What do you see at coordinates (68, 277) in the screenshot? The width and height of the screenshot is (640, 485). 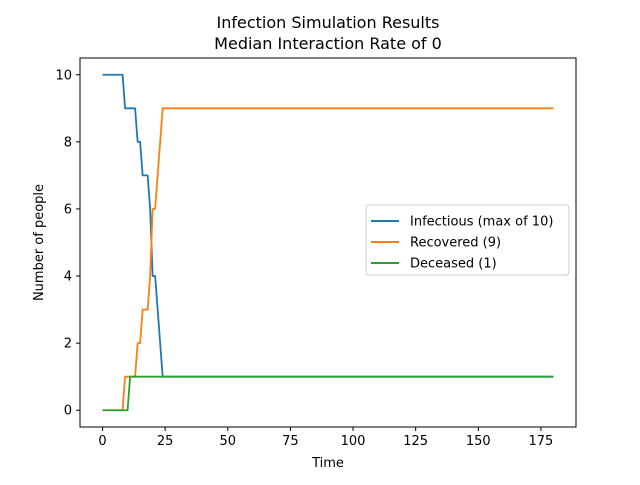 I see `y-tick-label: 4` at bounding box center [68, 277].